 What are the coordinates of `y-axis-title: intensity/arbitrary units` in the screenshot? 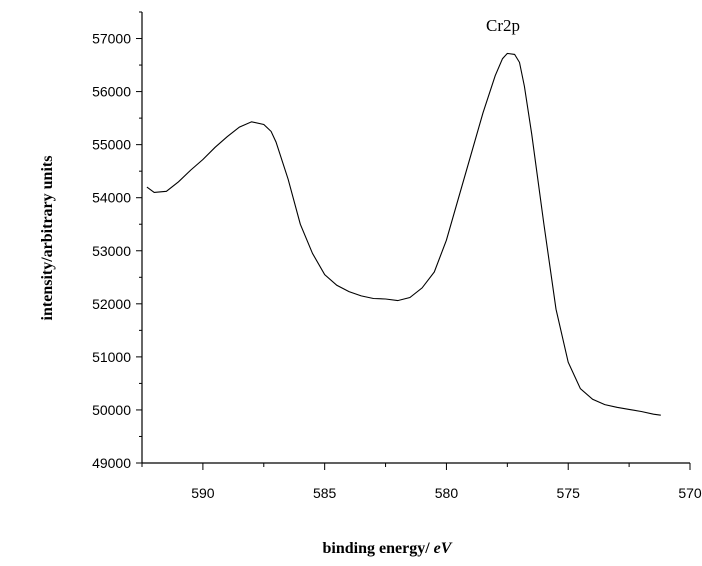 It's located at (47, 238).